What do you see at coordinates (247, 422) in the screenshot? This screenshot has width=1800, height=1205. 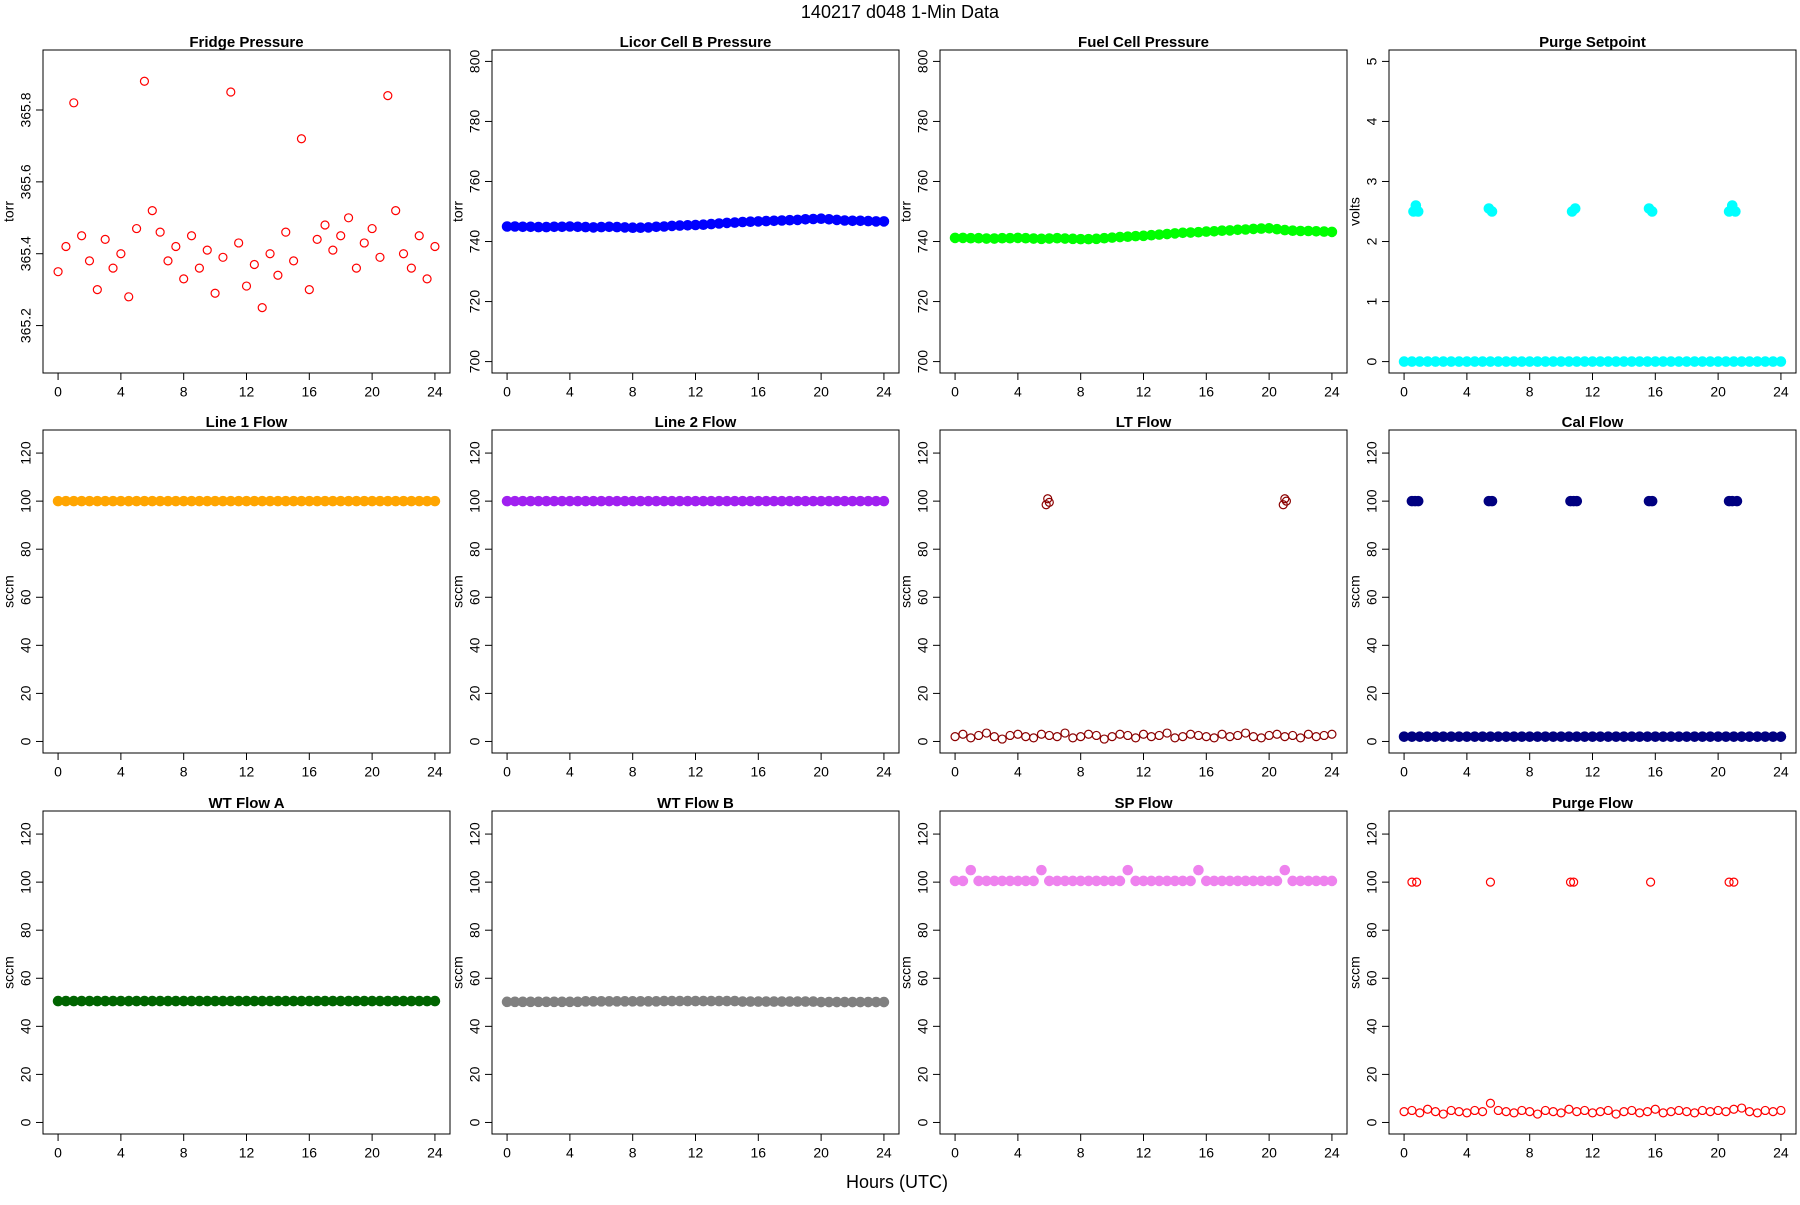 I see `panel-title: Line 1 Flow` at bounding box center [247, 422].